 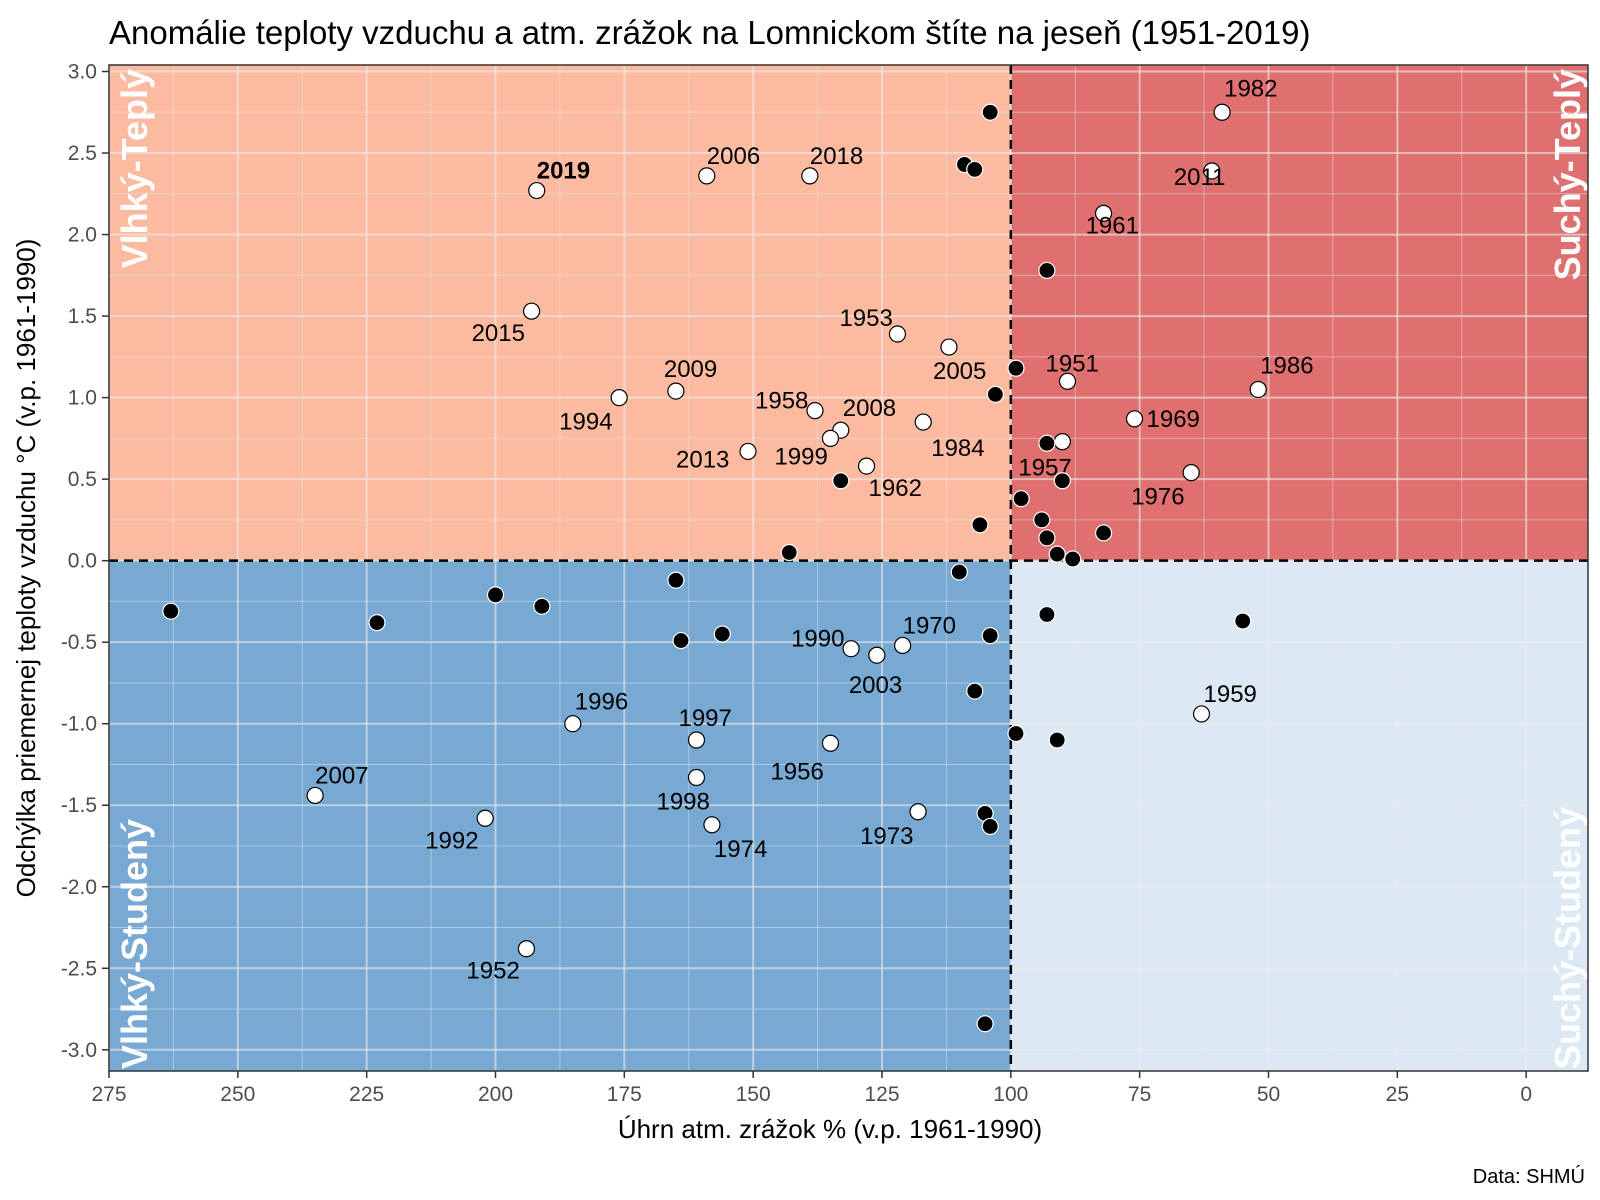 I want to click on x-axis-title: Úhrn atm. zrážok % (v.p. 1961-1990), so click(x=830, y=1129).